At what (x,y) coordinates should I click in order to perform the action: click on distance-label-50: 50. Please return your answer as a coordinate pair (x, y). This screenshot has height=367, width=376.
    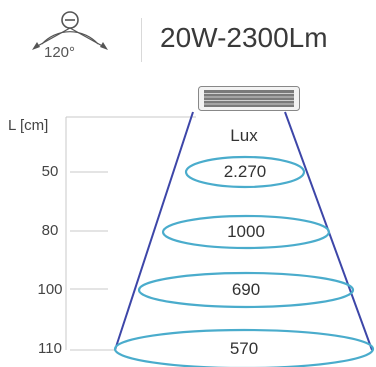
    Looking at the image, I should click on (50, 171).